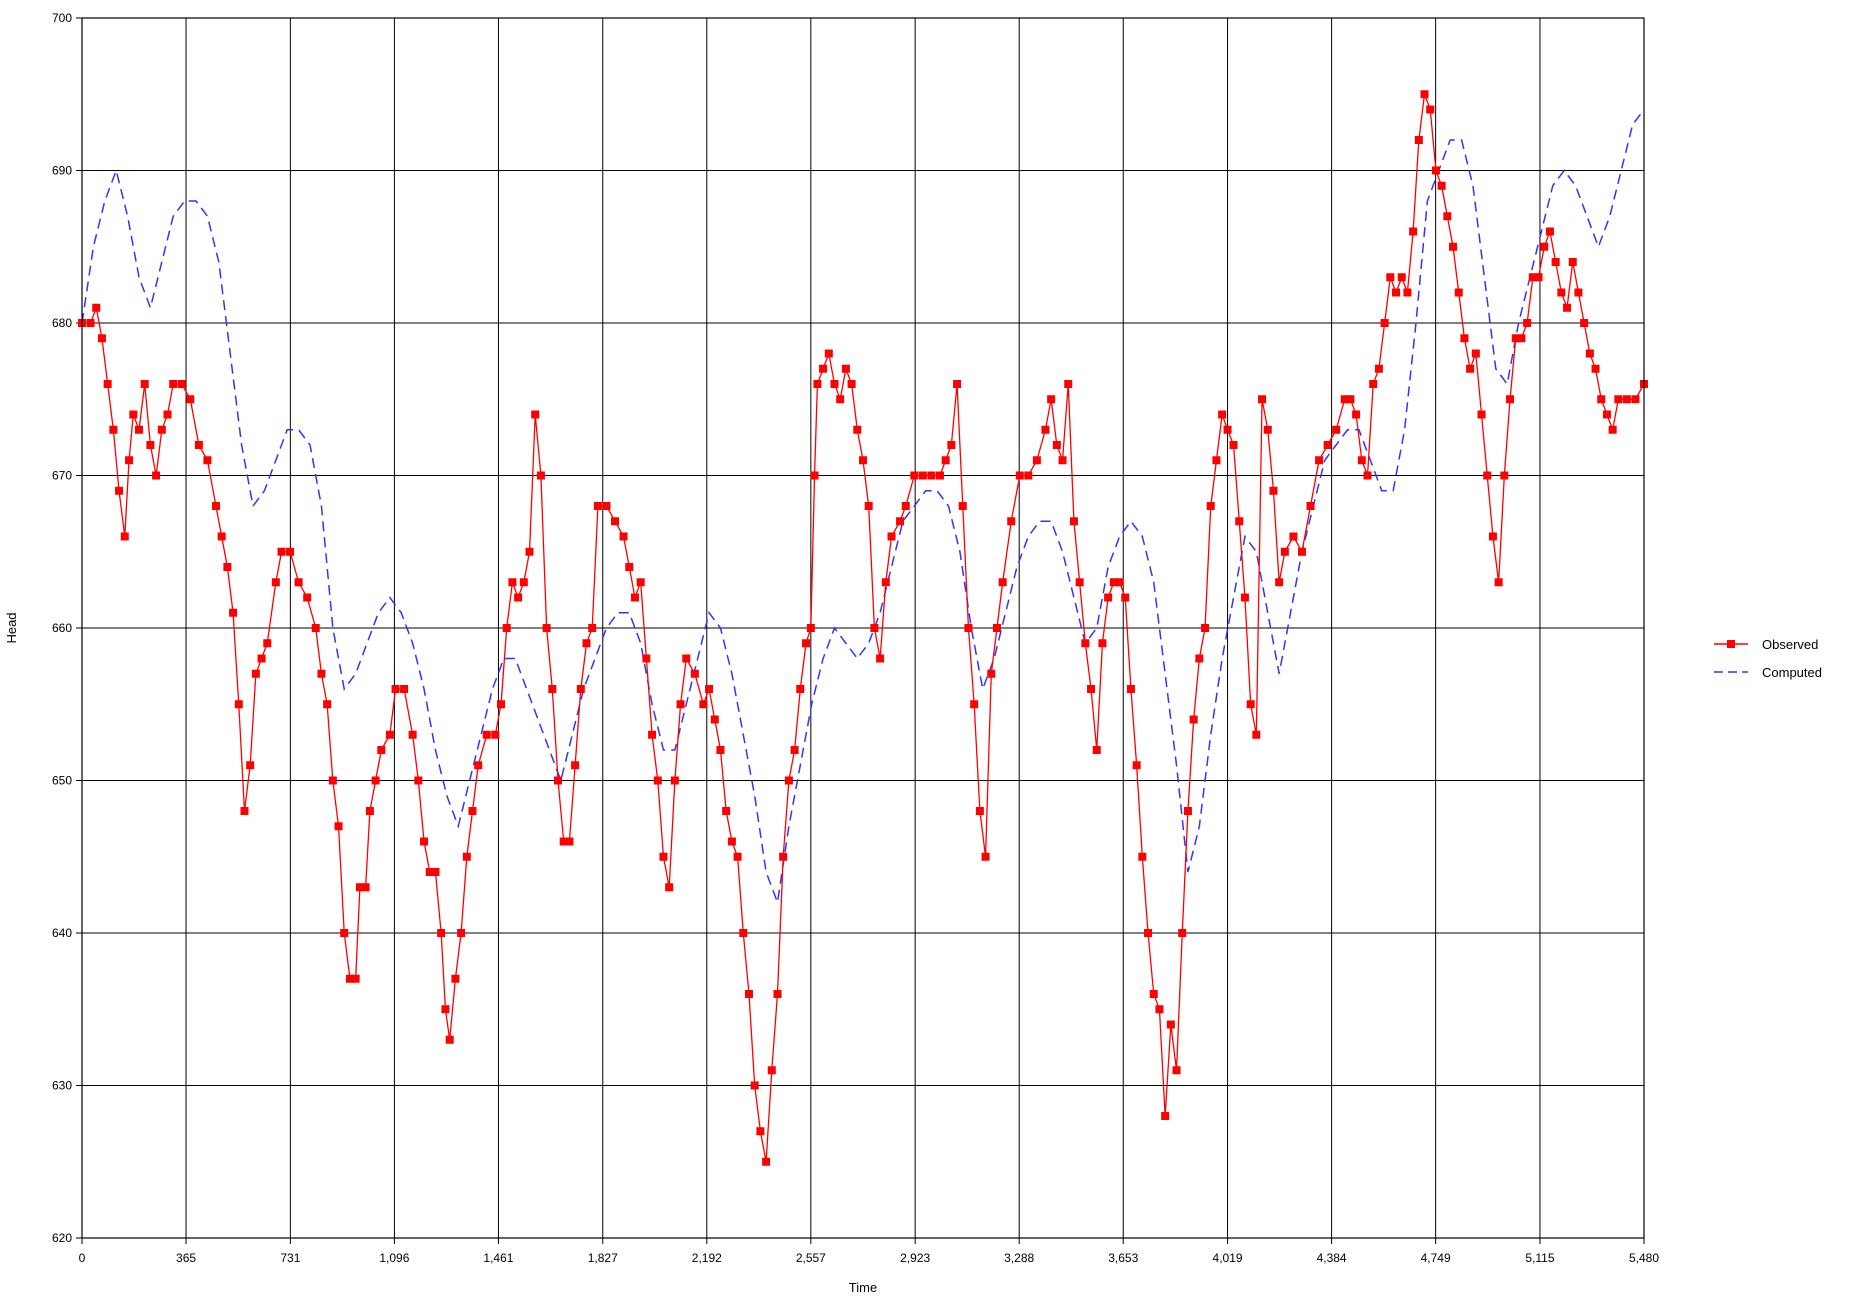  I want to click on x-tick-label: 731, so click(290, 1258).